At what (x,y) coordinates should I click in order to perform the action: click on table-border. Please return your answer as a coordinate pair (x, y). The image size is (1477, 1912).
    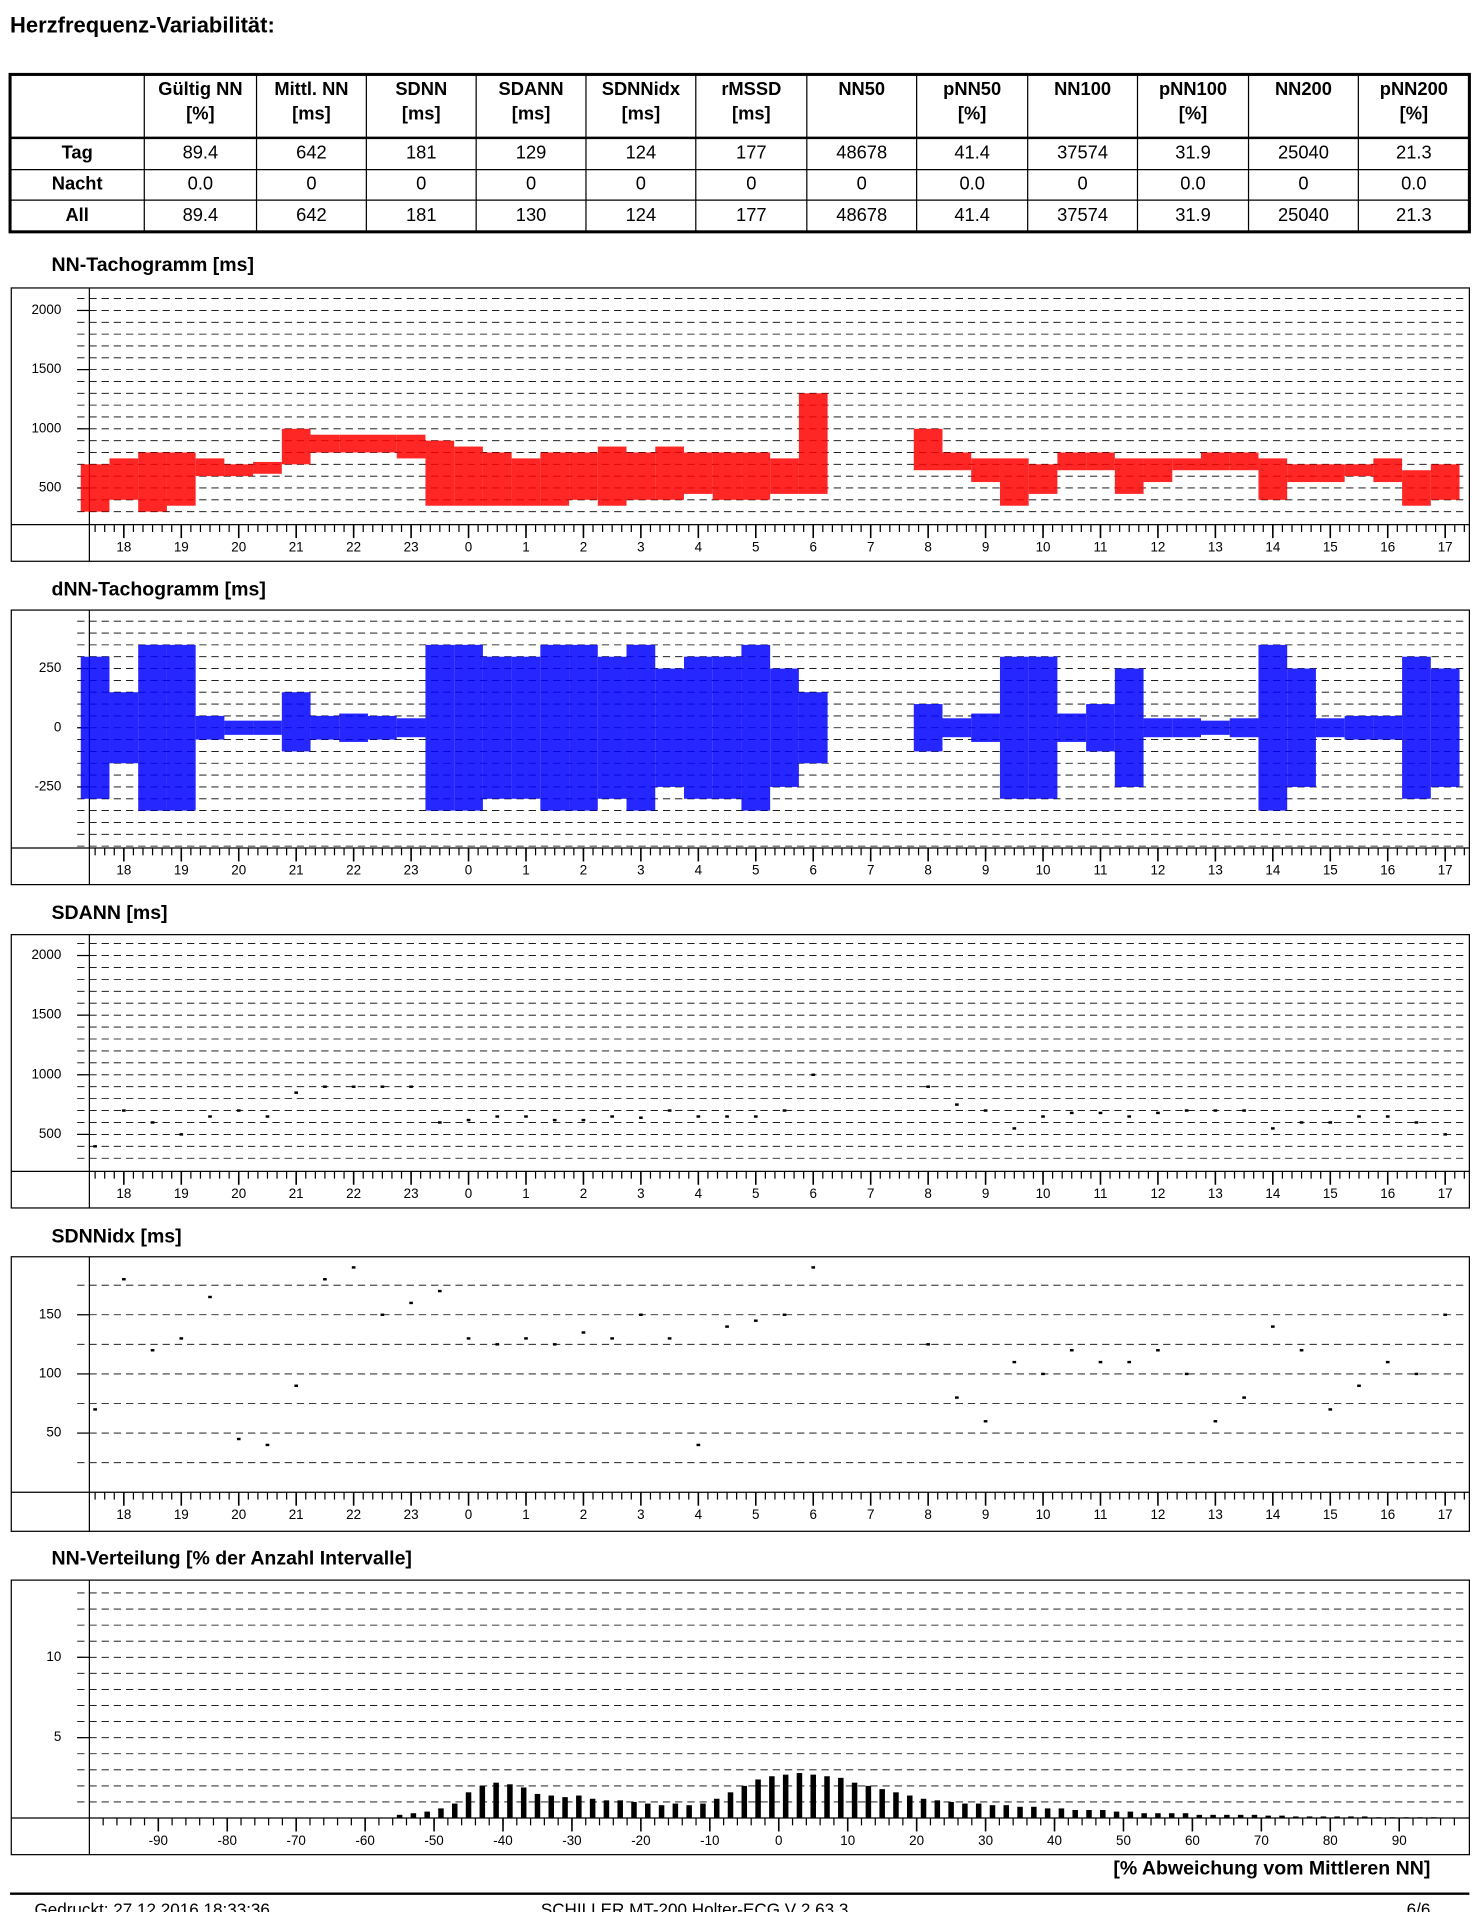
    Looking at the image, I should click on (739, 153).